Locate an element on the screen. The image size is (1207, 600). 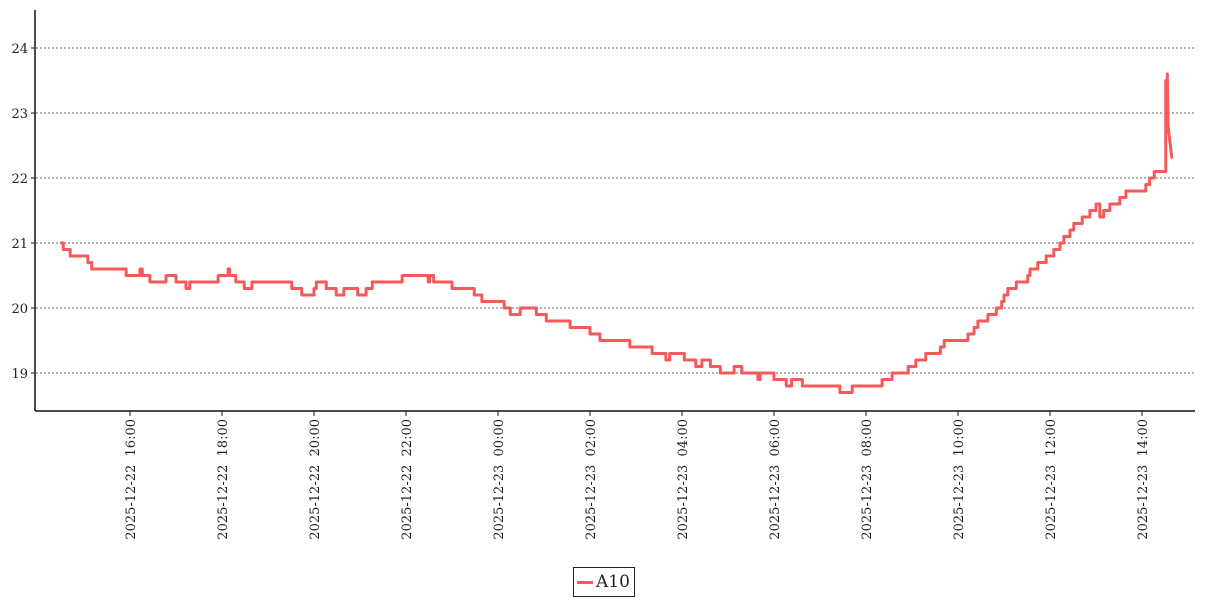
y-tick-label: 19 is located at coordinates (19, 374).